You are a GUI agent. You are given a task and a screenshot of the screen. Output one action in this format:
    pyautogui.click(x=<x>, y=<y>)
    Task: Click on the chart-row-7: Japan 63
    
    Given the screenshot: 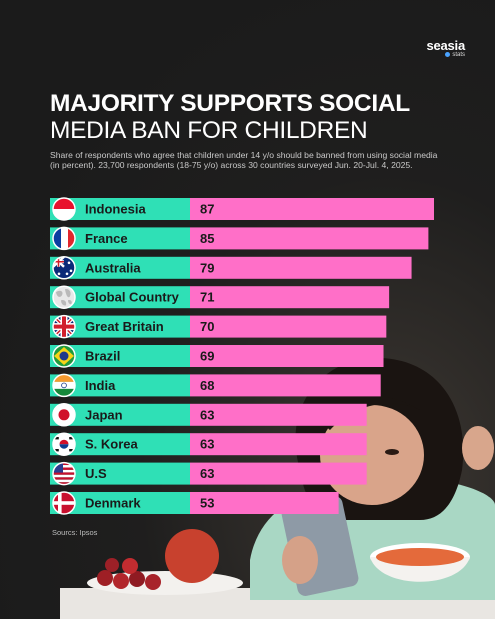 What is the action you would take?
    pyautogui.click(x=208, y=415)
    